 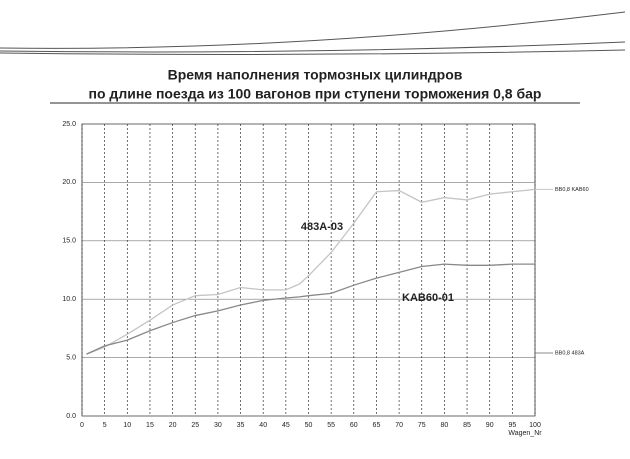 What do you see at coordinates (69, 241) in the screenshot?
I see `y-tick-label: 15.0` at bounding box center [69, 241].